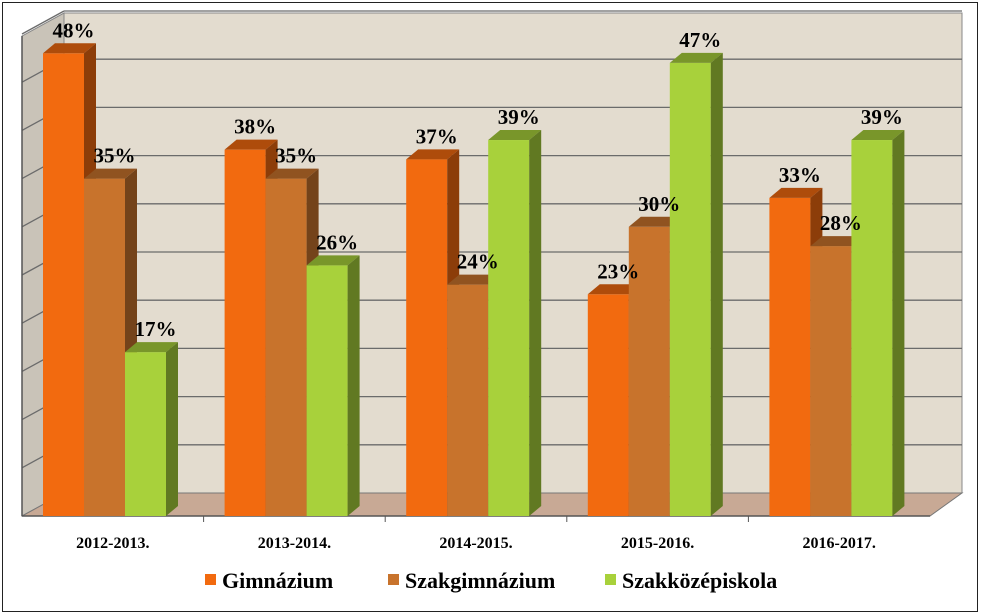 This screenshot has width=982, height=616. What do you see at coordinates (659, 204) in the screenshot?
I see `data-label: 30%` at bounding box center [659, 204].